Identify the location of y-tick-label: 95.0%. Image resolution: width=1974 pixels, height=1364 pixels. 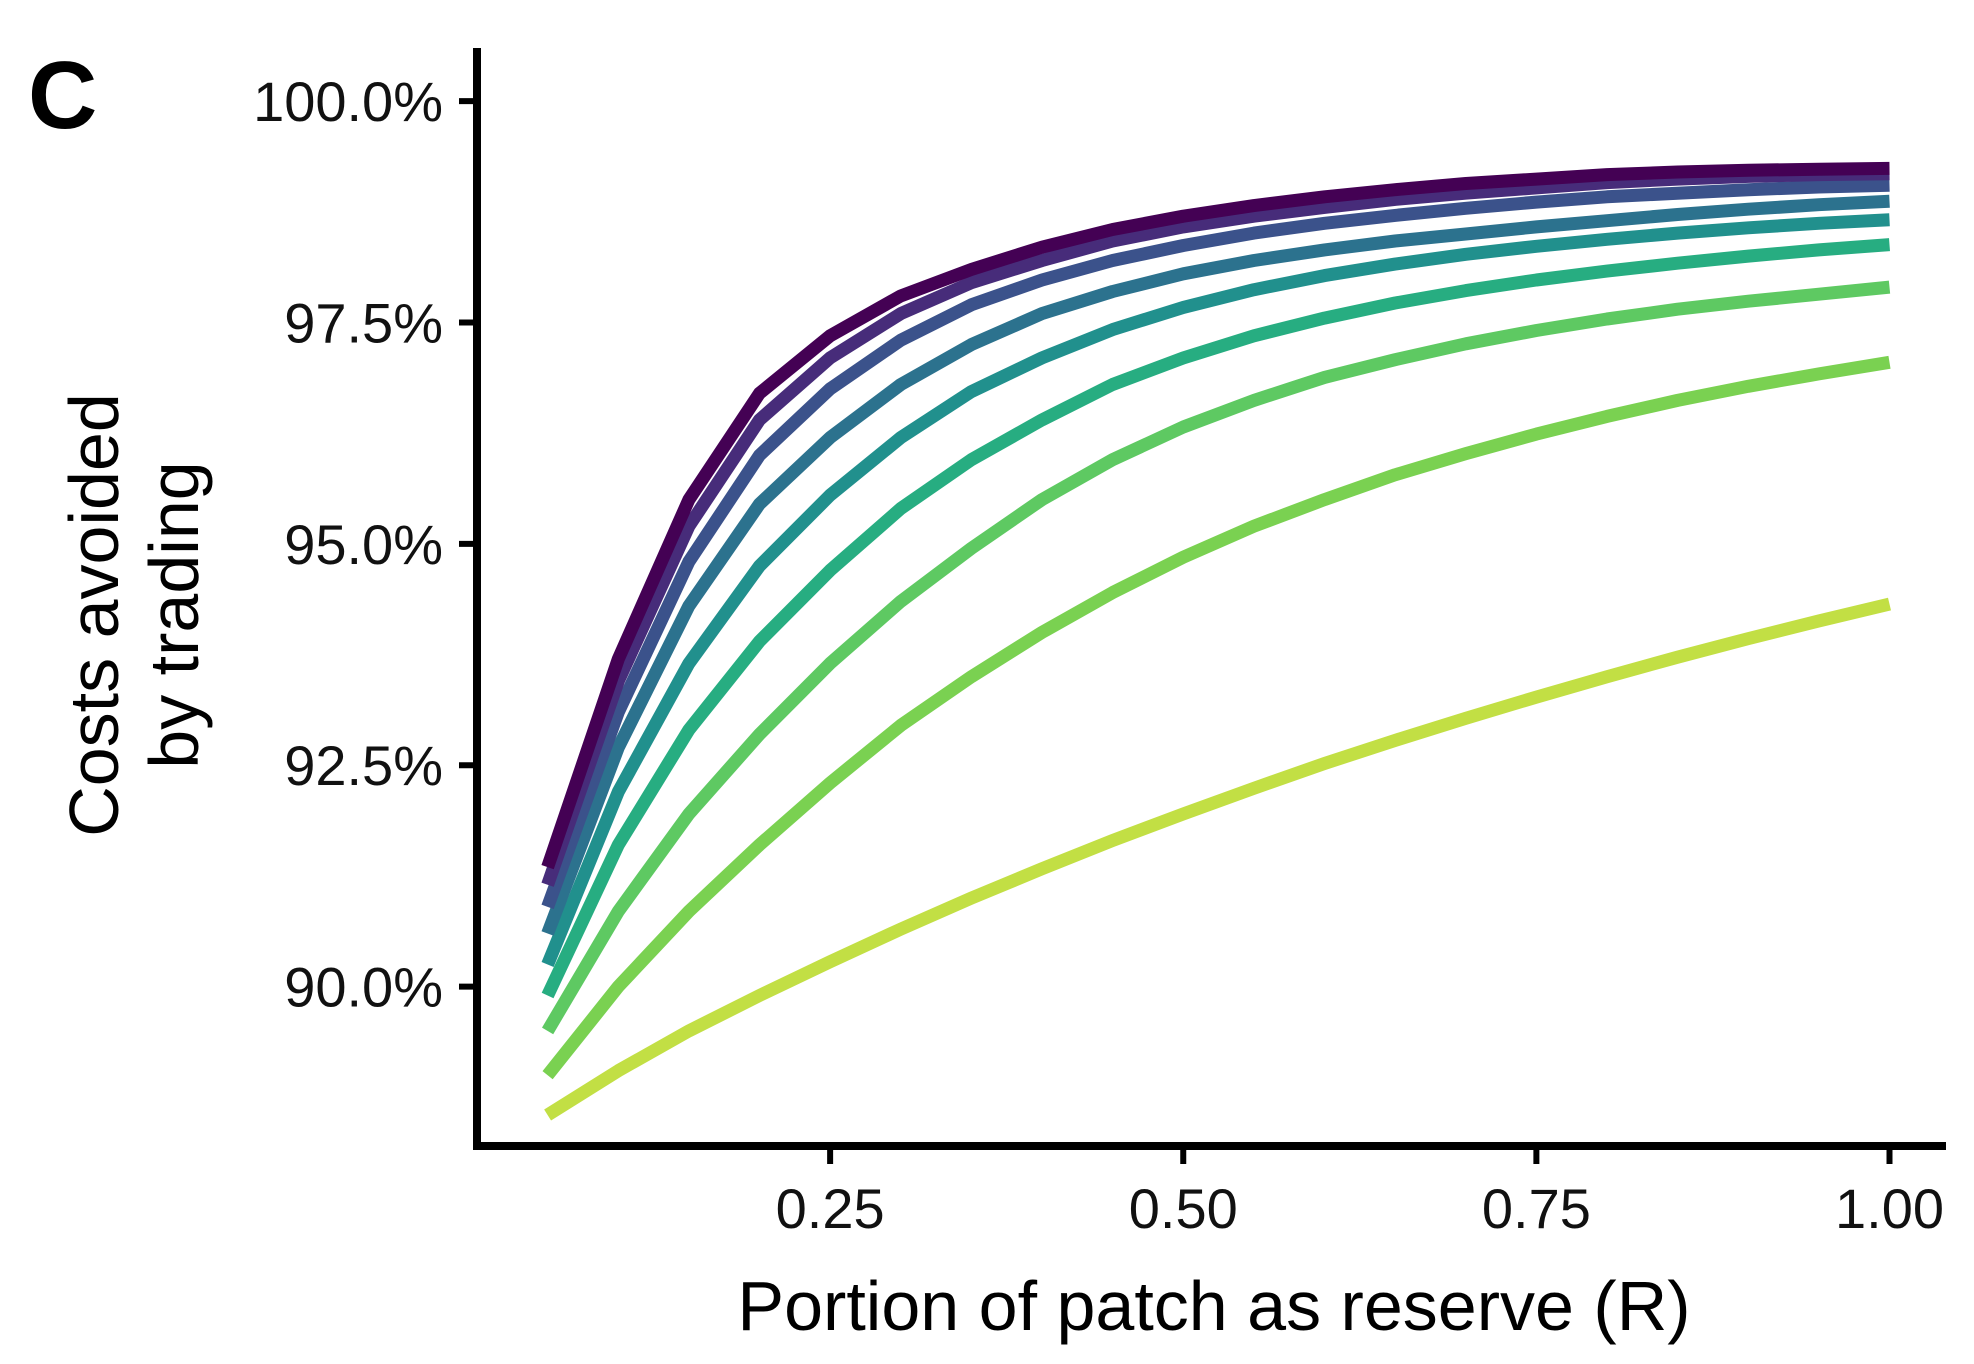
(363, 544).